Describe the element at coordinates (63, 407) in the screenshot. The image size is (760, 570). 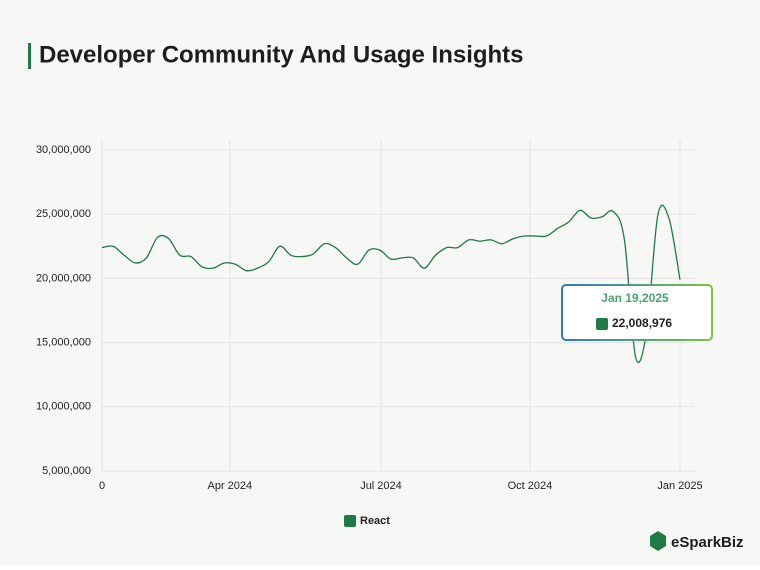
I see `y-tick-label: 10,000,000` at that location.